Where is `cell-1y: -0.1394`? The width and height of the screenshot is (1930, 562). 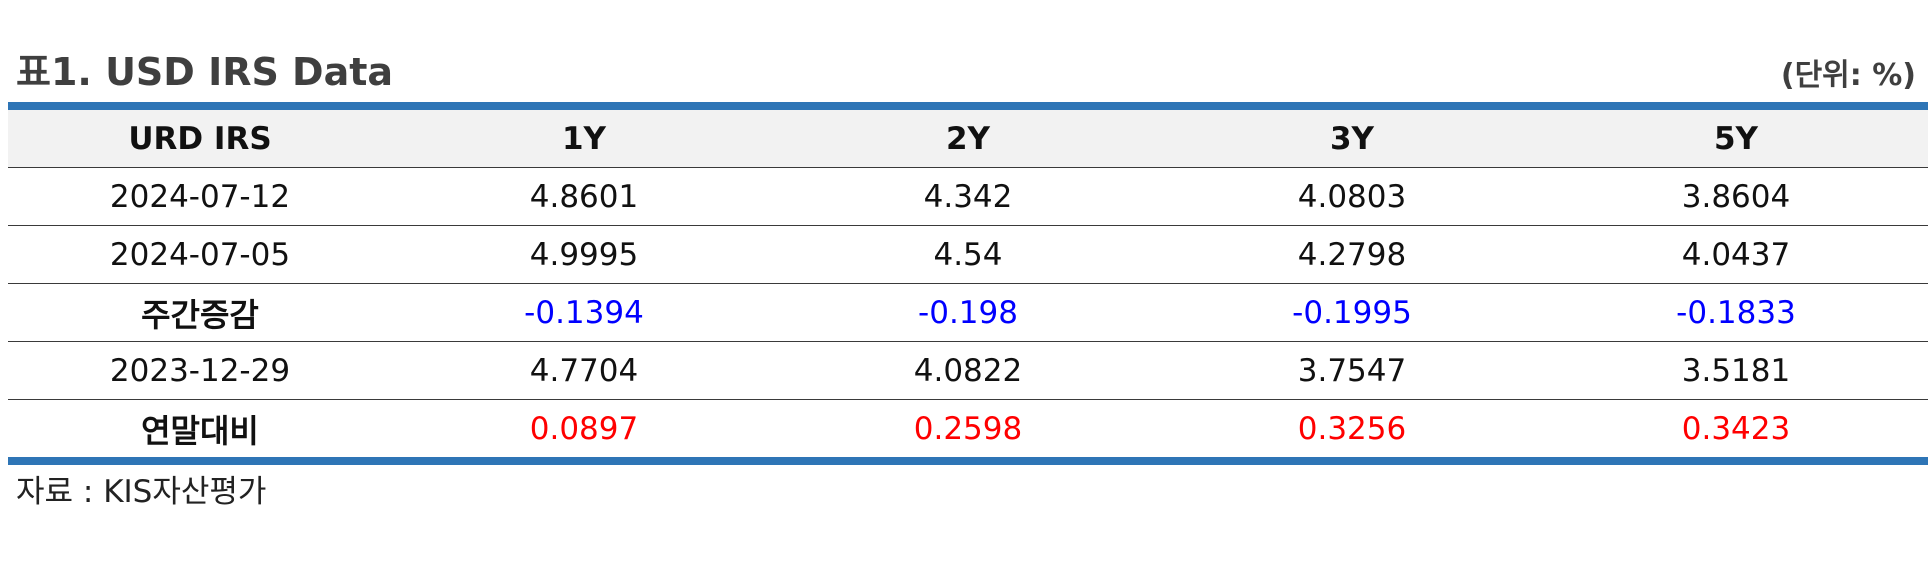 cell-1y: -0.1394 is located at coordinates (584, 312).